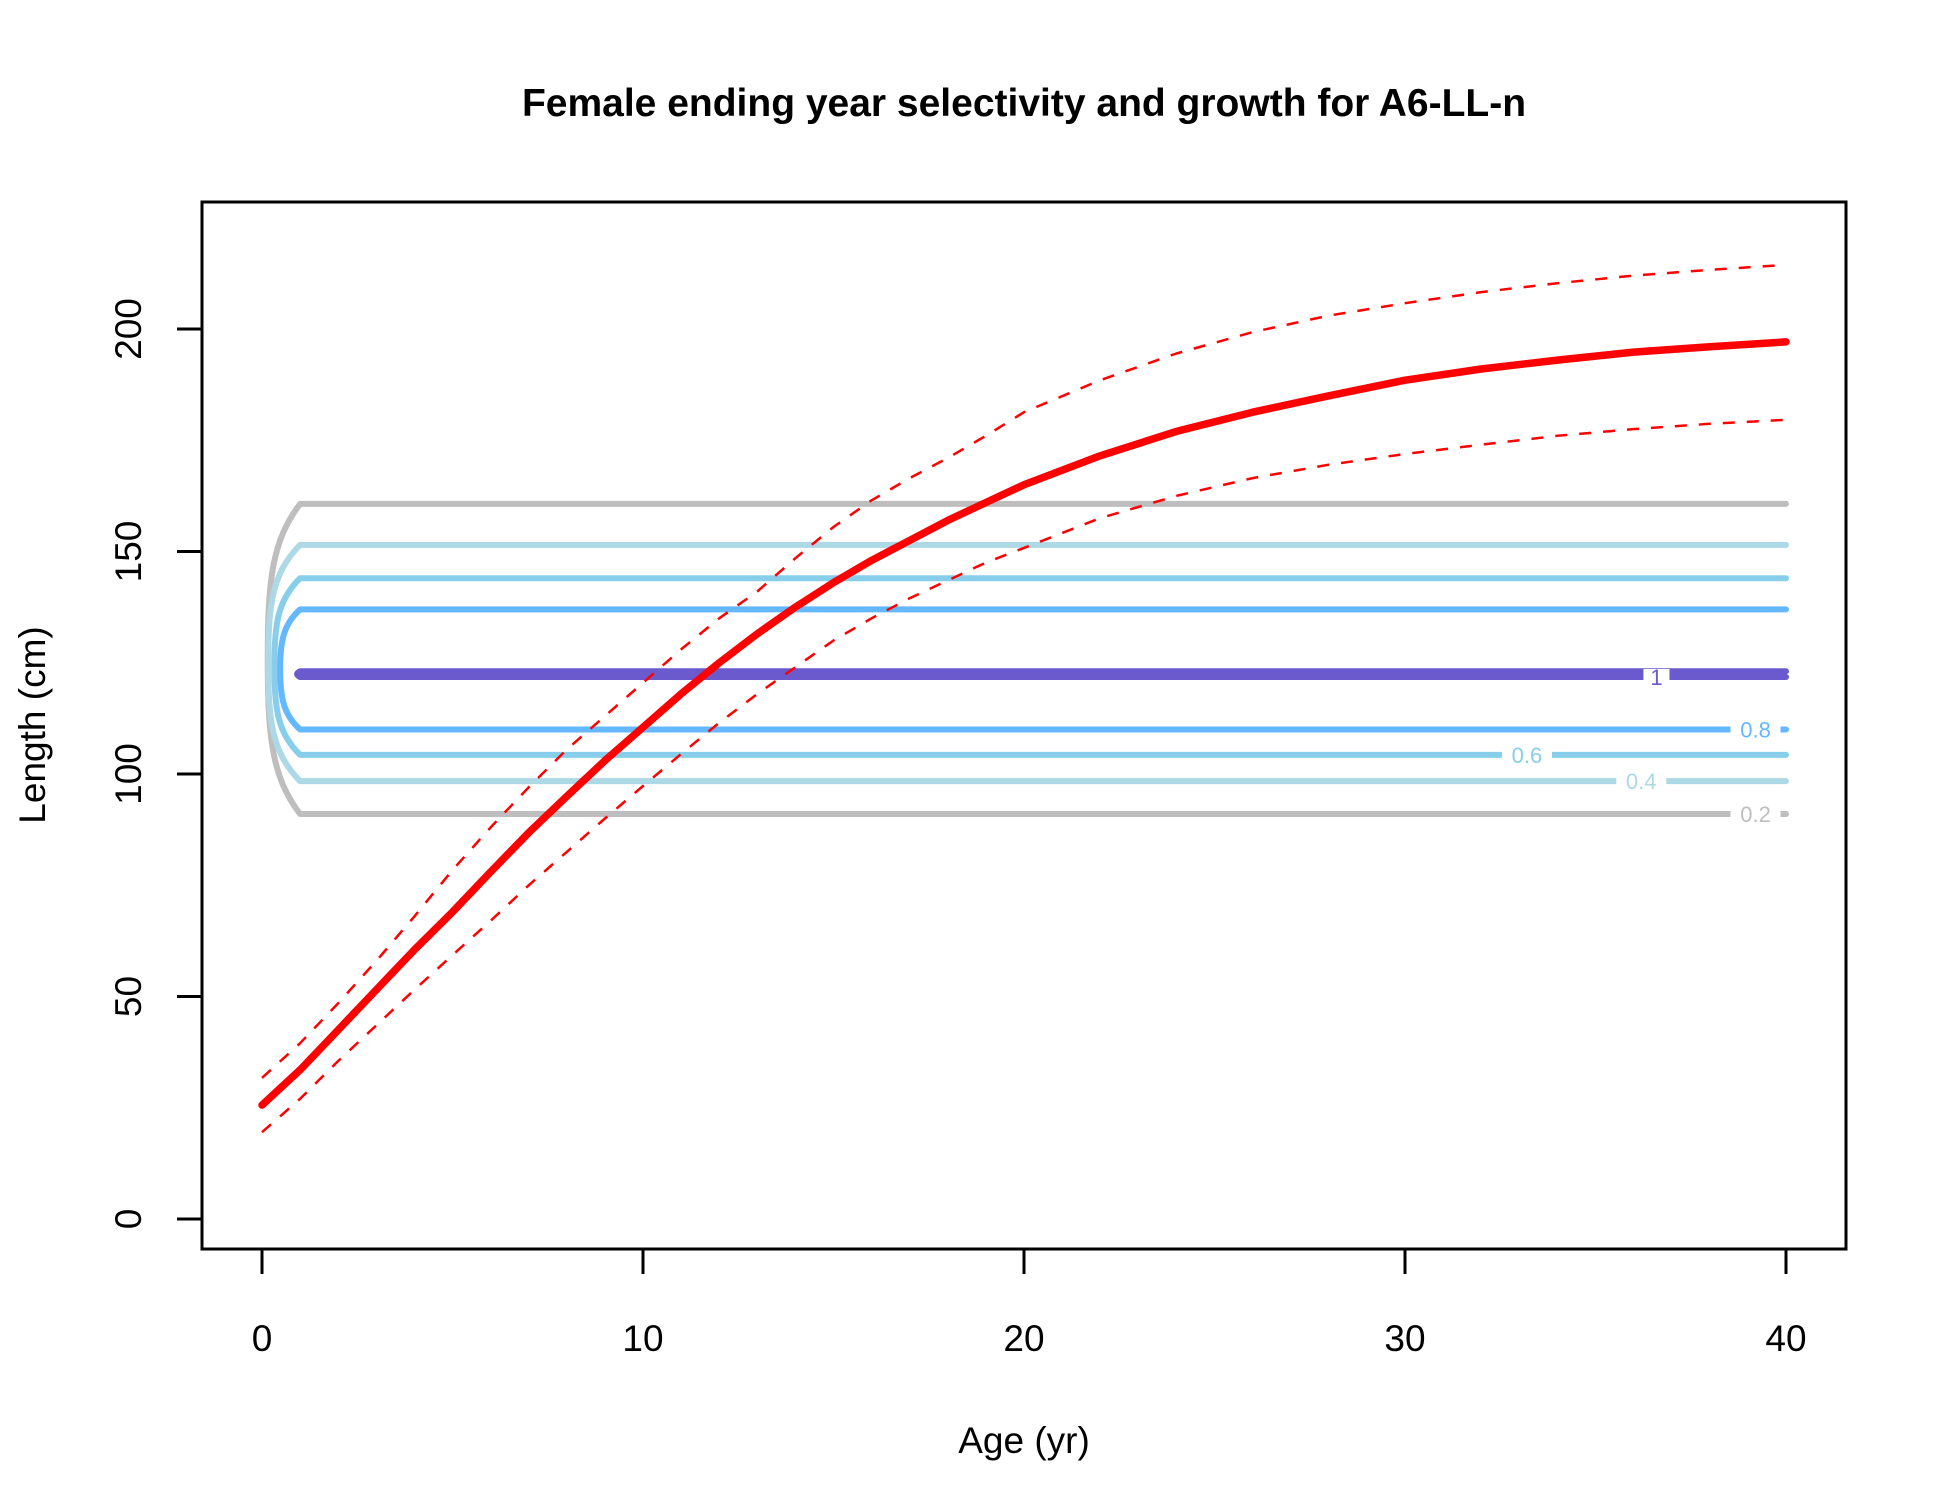 This screenshot has width=1950, height=1500. I want to click on y-axis: 0 50 100 150 200, so click(155, 763).